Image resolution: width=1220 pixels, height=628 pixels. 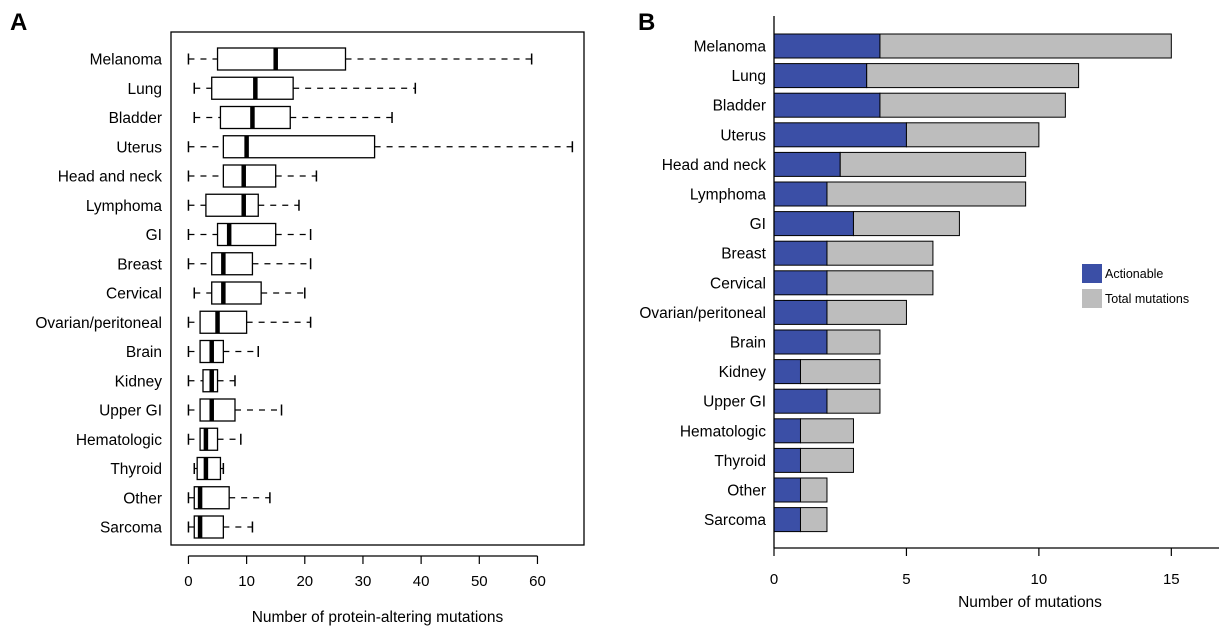 I want to click on category-label: Breast, so click(x=139, y=264).